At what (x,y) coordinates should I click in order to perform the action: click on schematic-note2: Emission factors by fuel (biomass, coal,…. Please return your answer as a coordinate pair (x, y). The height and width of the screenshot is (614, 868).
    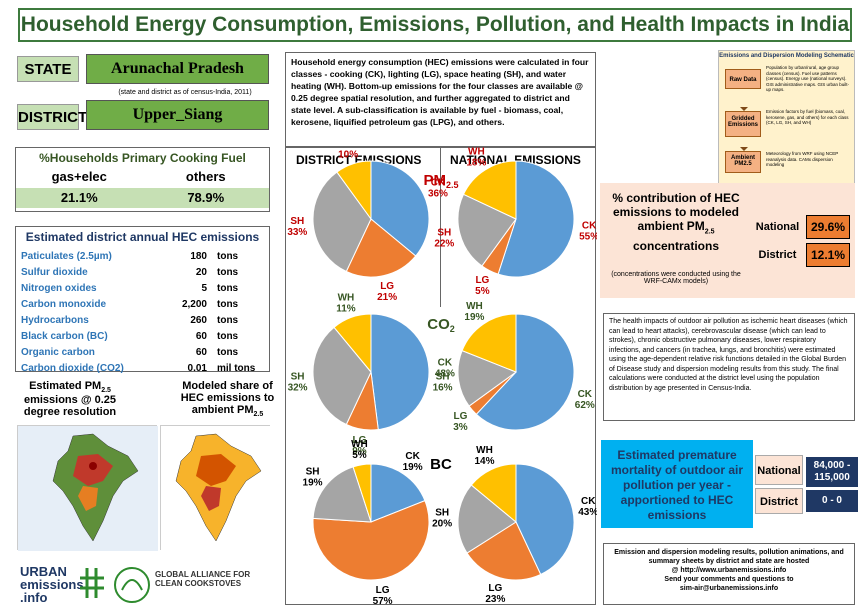
    Looking at the image, I should click on (807, 117).